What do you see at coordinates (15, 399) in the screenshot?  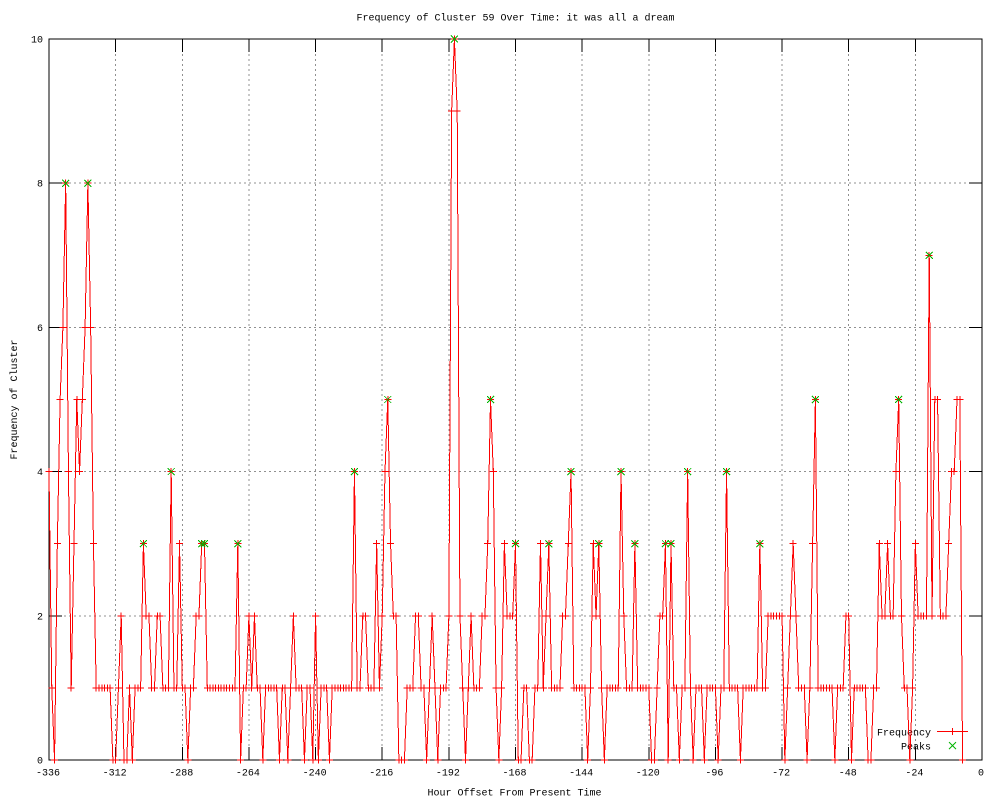 I see `svg-text: Frequency of Cluster` at bounding box center [15, 399].